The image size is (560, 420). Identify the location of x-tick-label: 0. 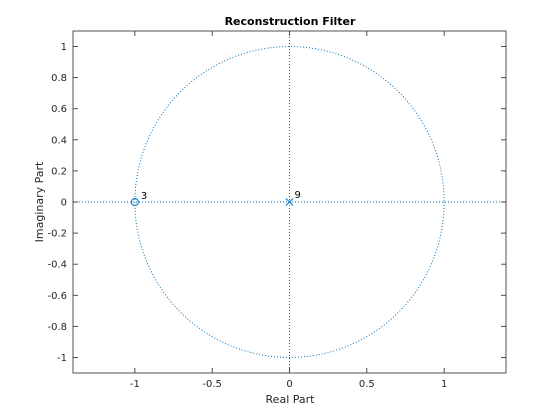
(289, 384).